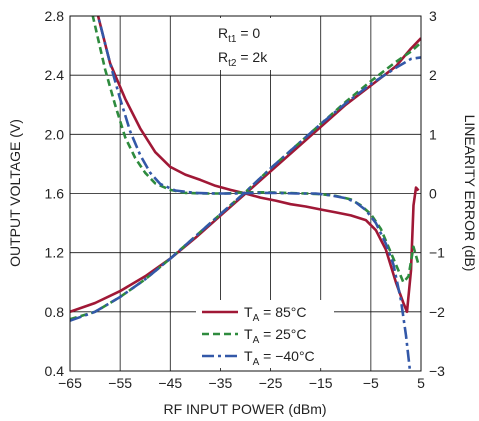  I want to click on y-right-tick-label: 1, so click(433, 134).